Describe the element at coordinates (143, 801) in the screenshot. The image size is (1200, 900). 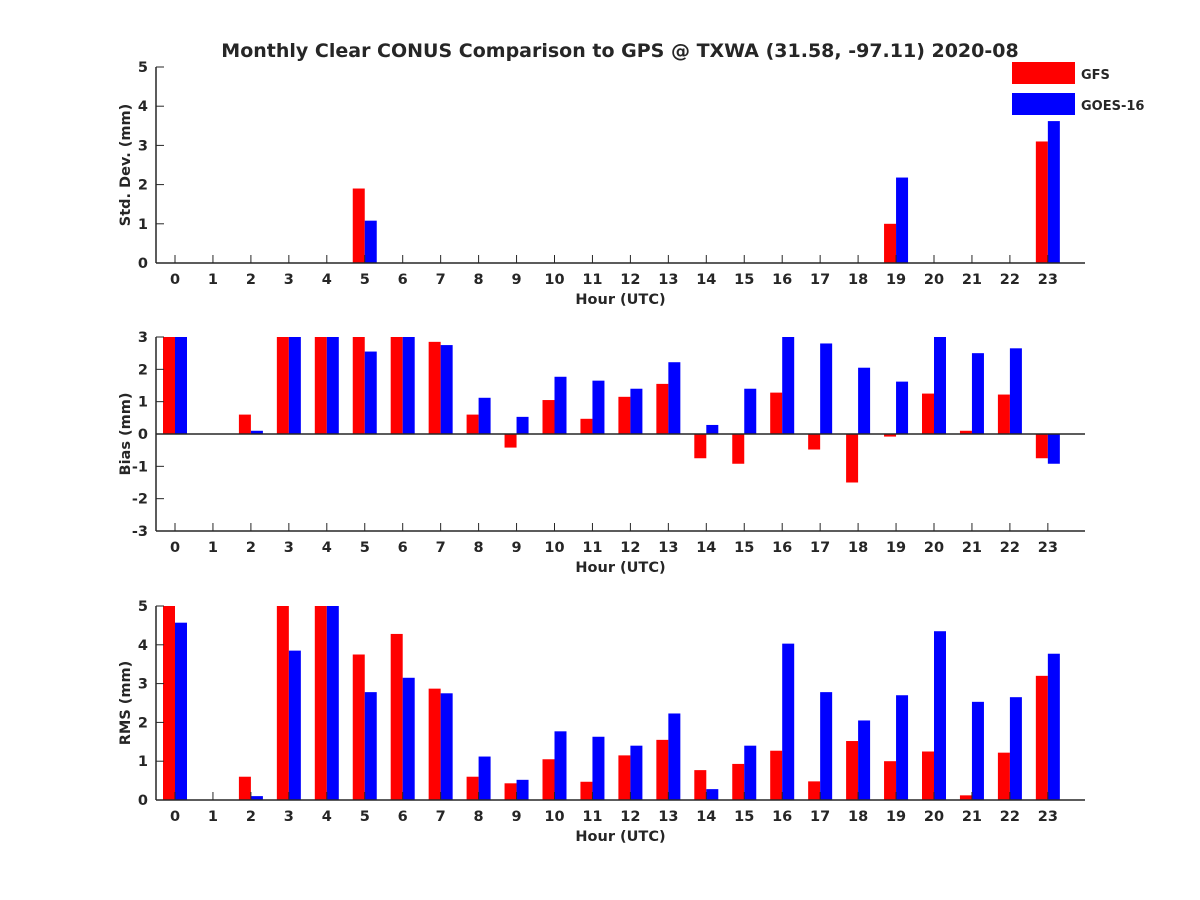
I see `y-tick-label: 0` at that location.